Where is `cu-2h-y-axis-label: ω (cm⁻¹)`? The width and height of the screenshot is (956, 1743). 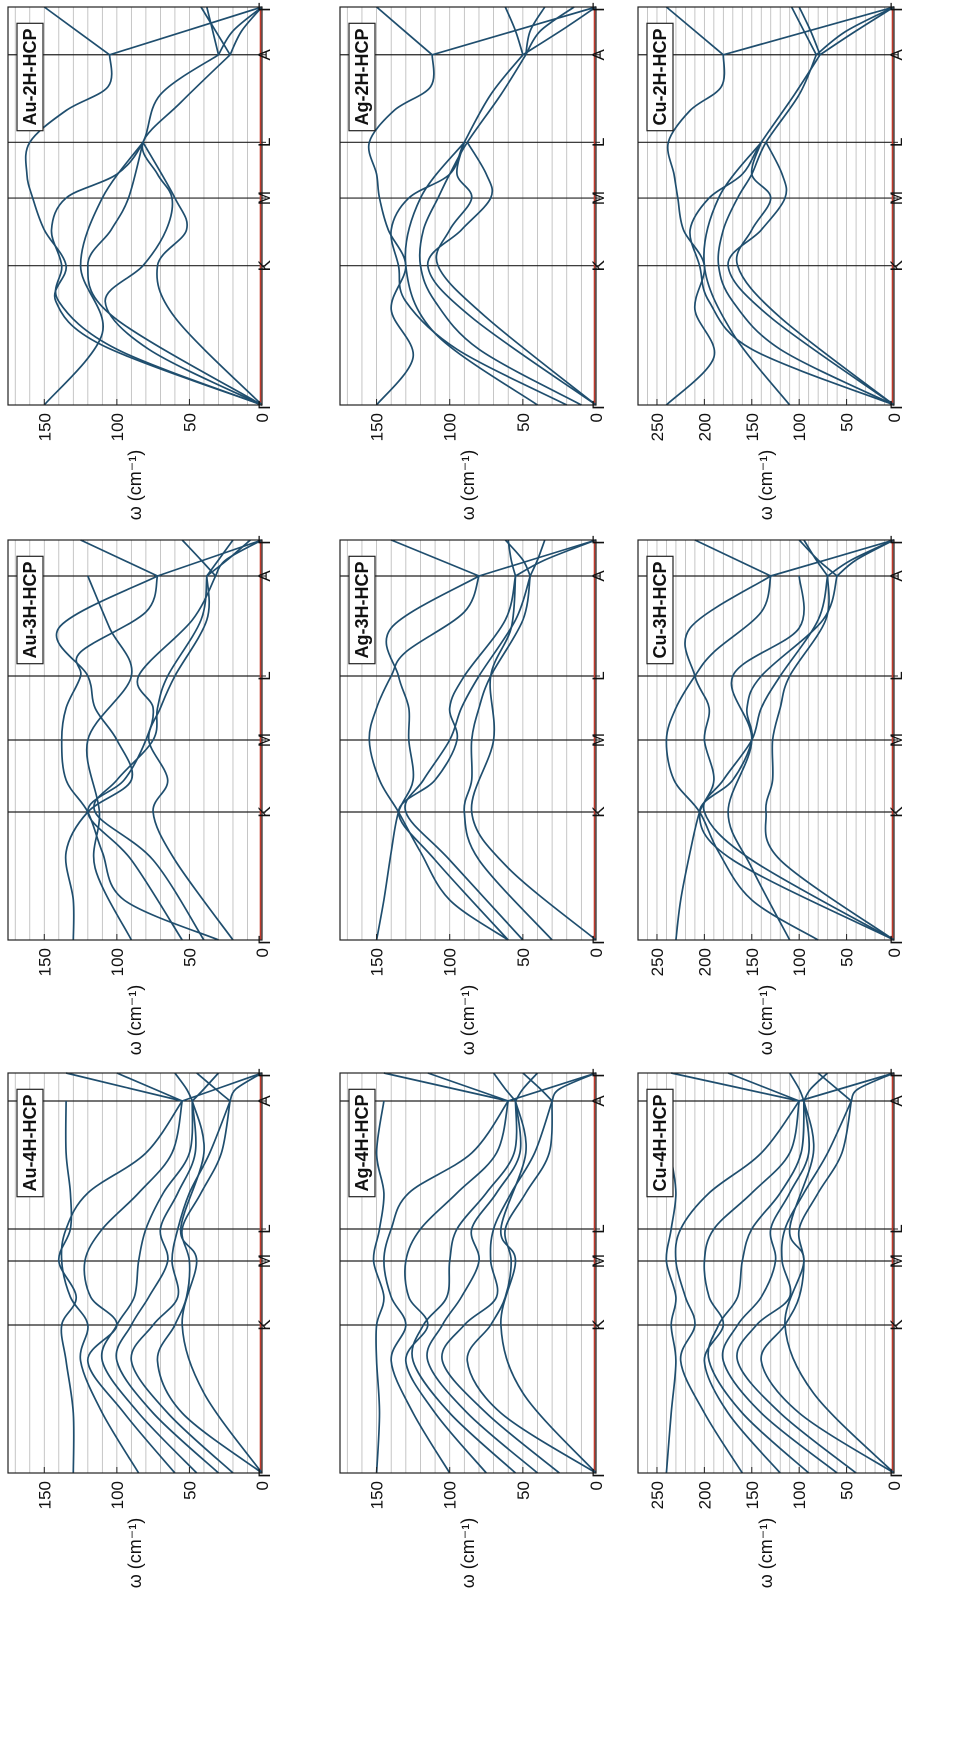 cu-2h-y-axis-label: ω (cm⁻¹) is located at coordinates (766, 485).